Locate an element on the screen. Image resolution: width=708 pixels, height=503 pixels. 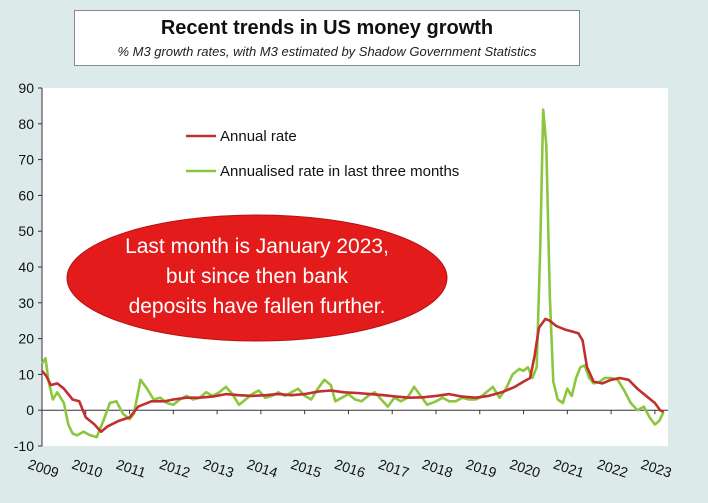
y-tick-label: 30 is located at coordinates (26, 303).